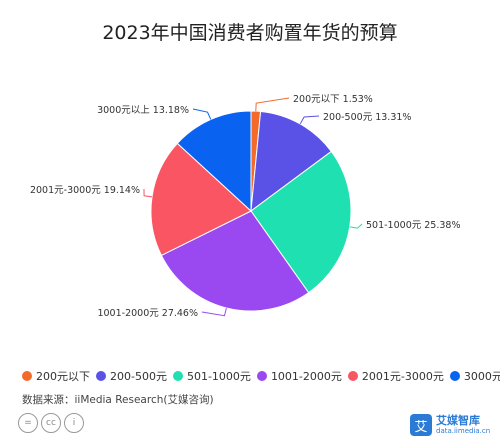  I want to click on equals-license-icon: =, so click(28, 423).